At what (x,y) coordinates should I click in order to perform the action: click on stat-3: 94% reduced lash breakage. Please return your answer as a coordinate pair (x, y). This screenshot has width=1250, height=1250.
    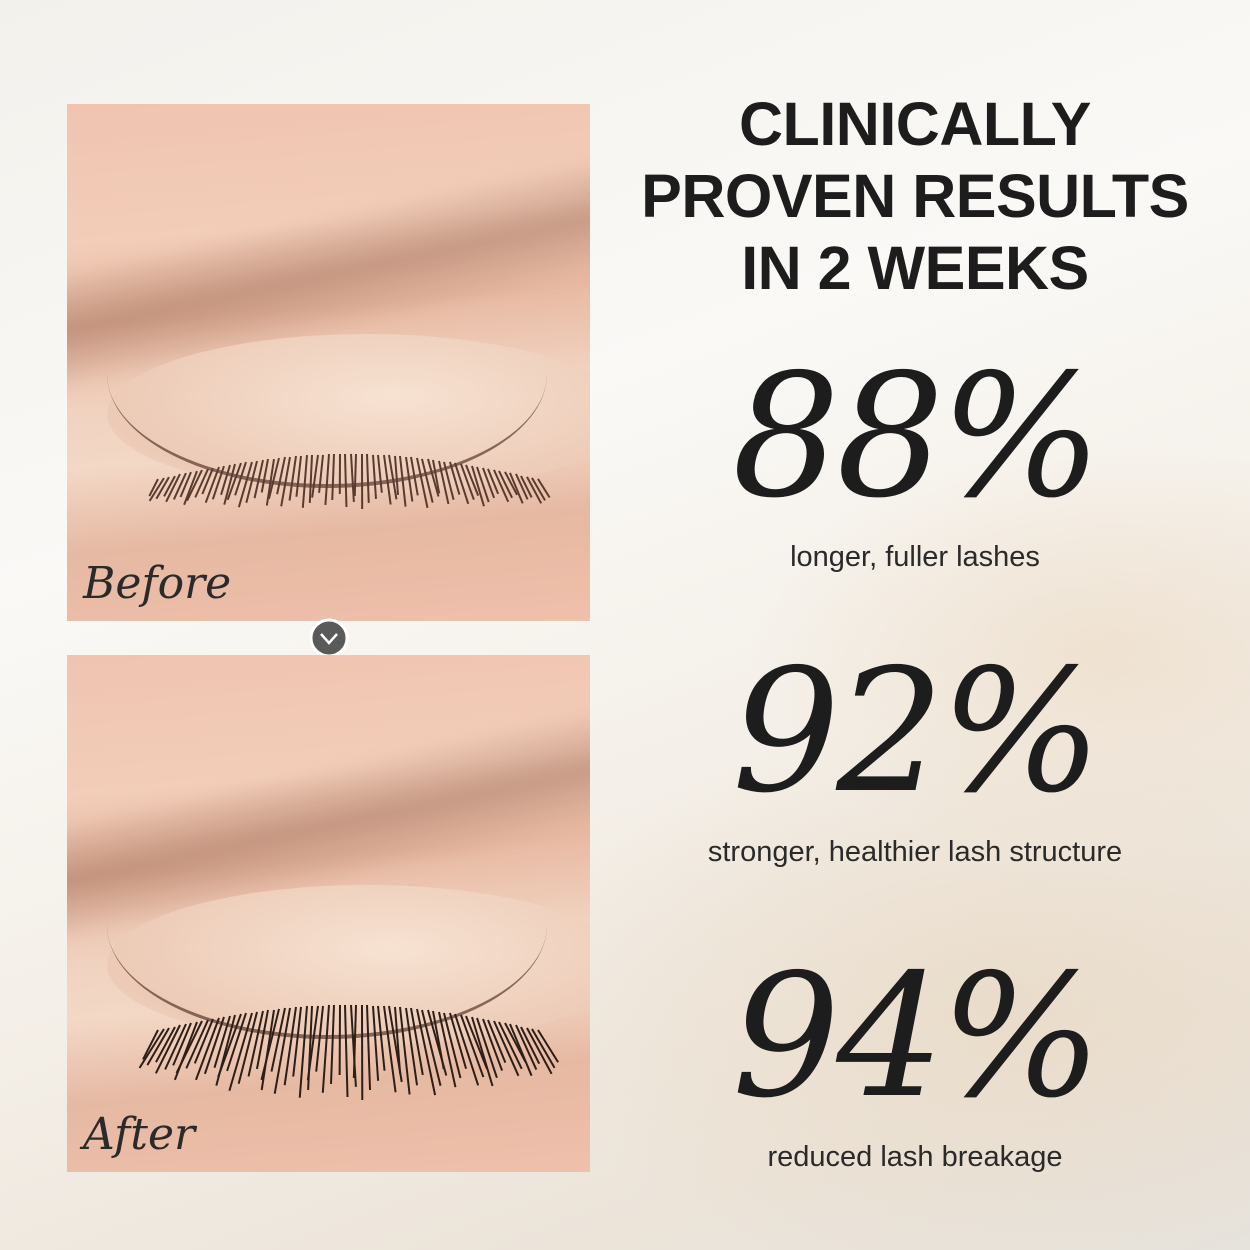
    Looking at the image, I should click on (915, 1056).